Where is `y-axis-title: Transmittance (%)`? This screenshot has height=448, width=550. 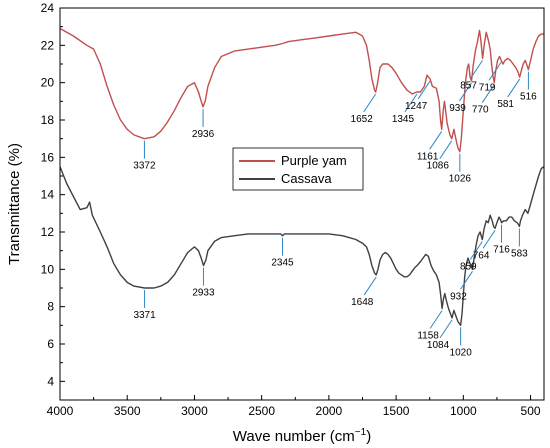
y-axis-title: Transmittance (%) is located at coordinates (14, 204).